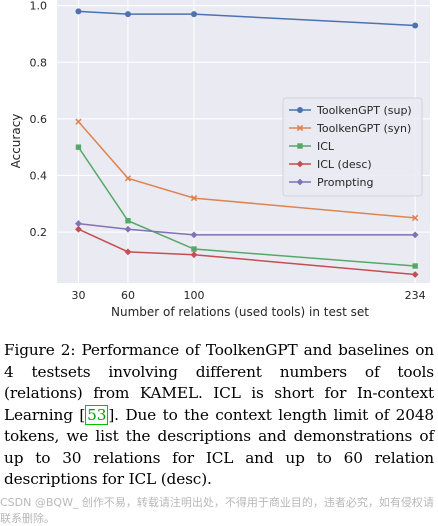 This screenshot has width=438, height=526. I want to click on legend-label: Prompting, so click(345, 182).